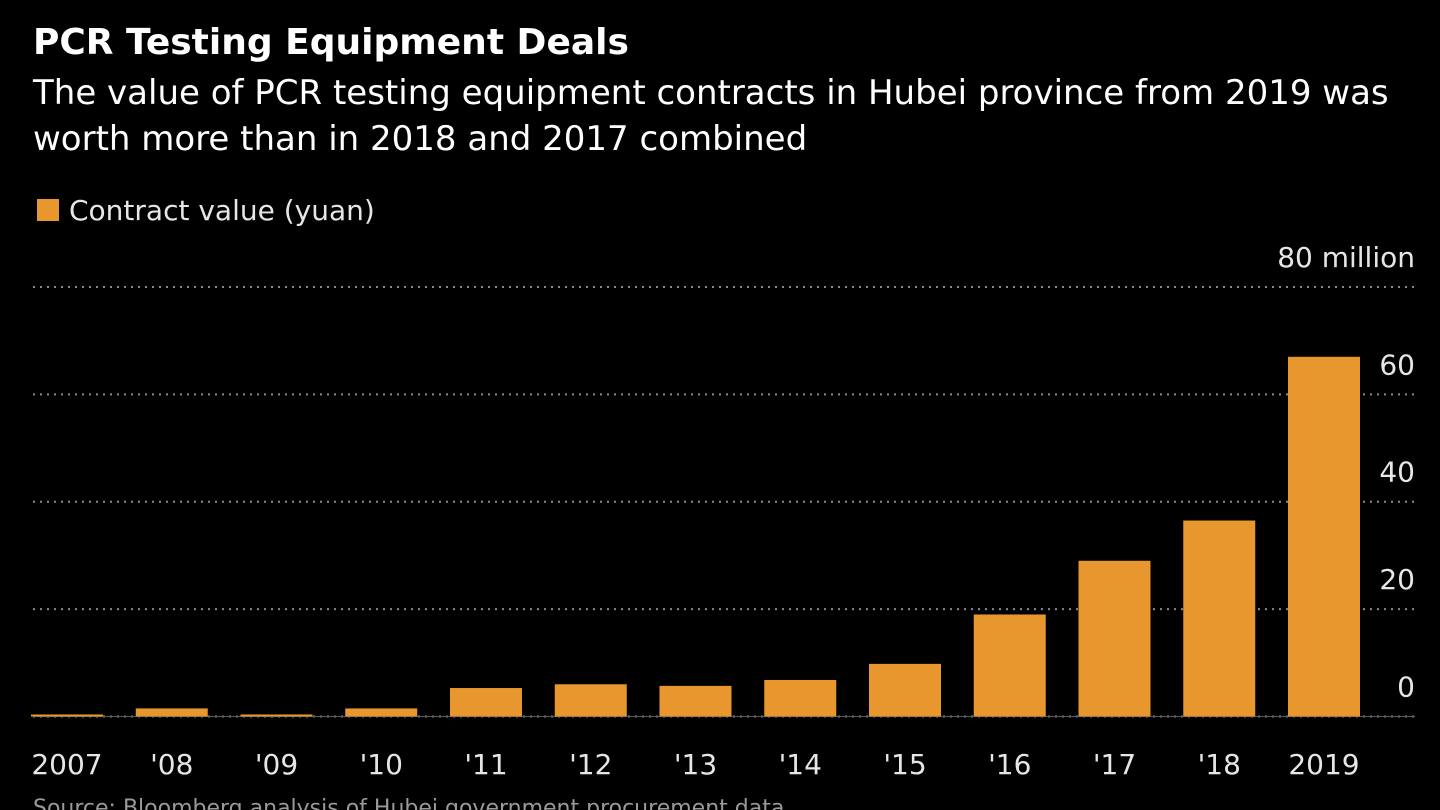 This screenshot has width=1440, height=810. I want to click on x-tick-label: '15, so click(904, 764).